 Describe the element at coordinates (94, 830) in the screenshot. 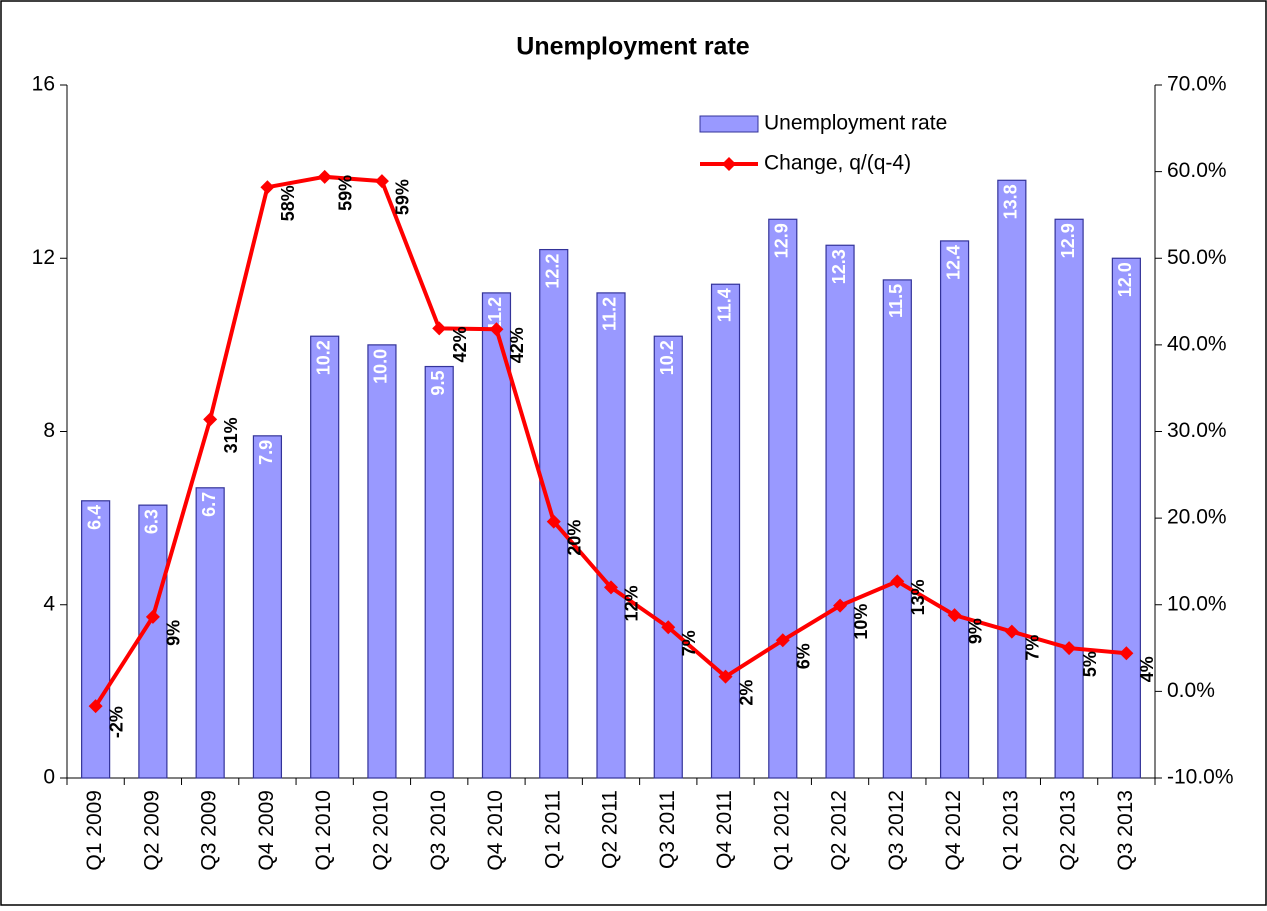

I see `x-tick-label: Q1 2009` at that location.